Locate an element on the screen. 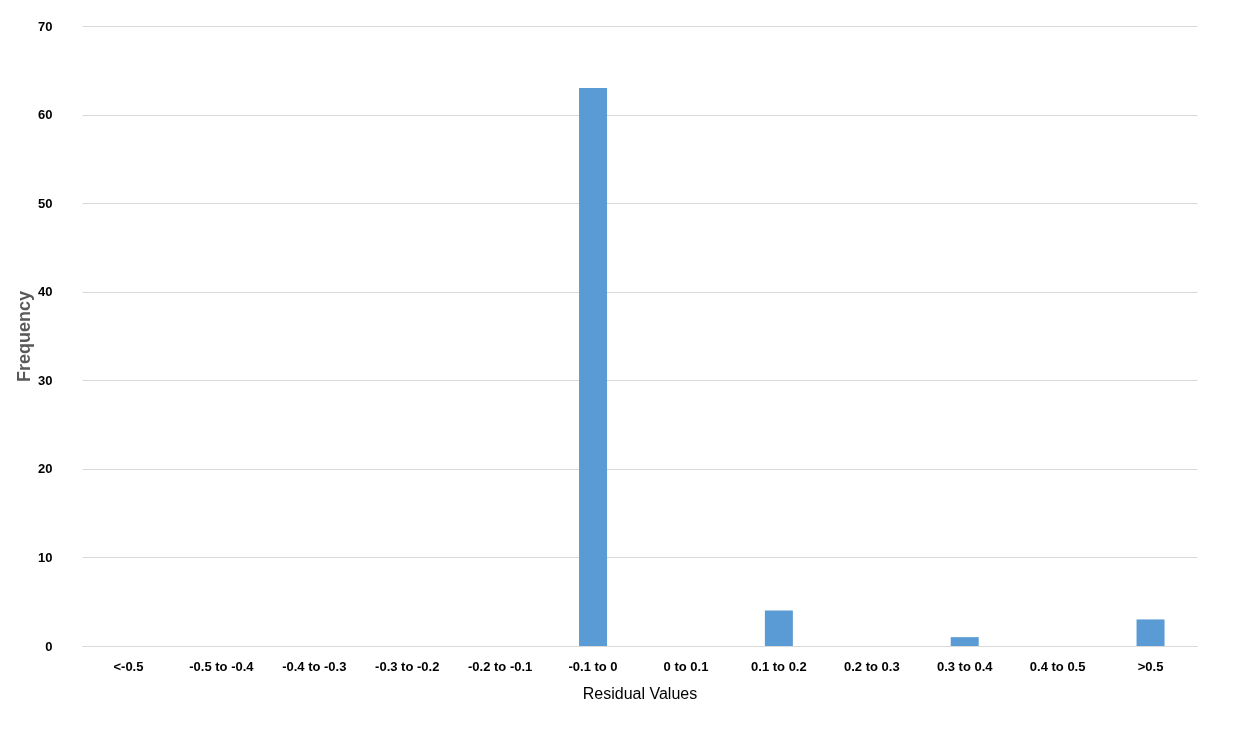  x-tick-label: 0.2 to 0.3 is located at coordinates (871, 666).